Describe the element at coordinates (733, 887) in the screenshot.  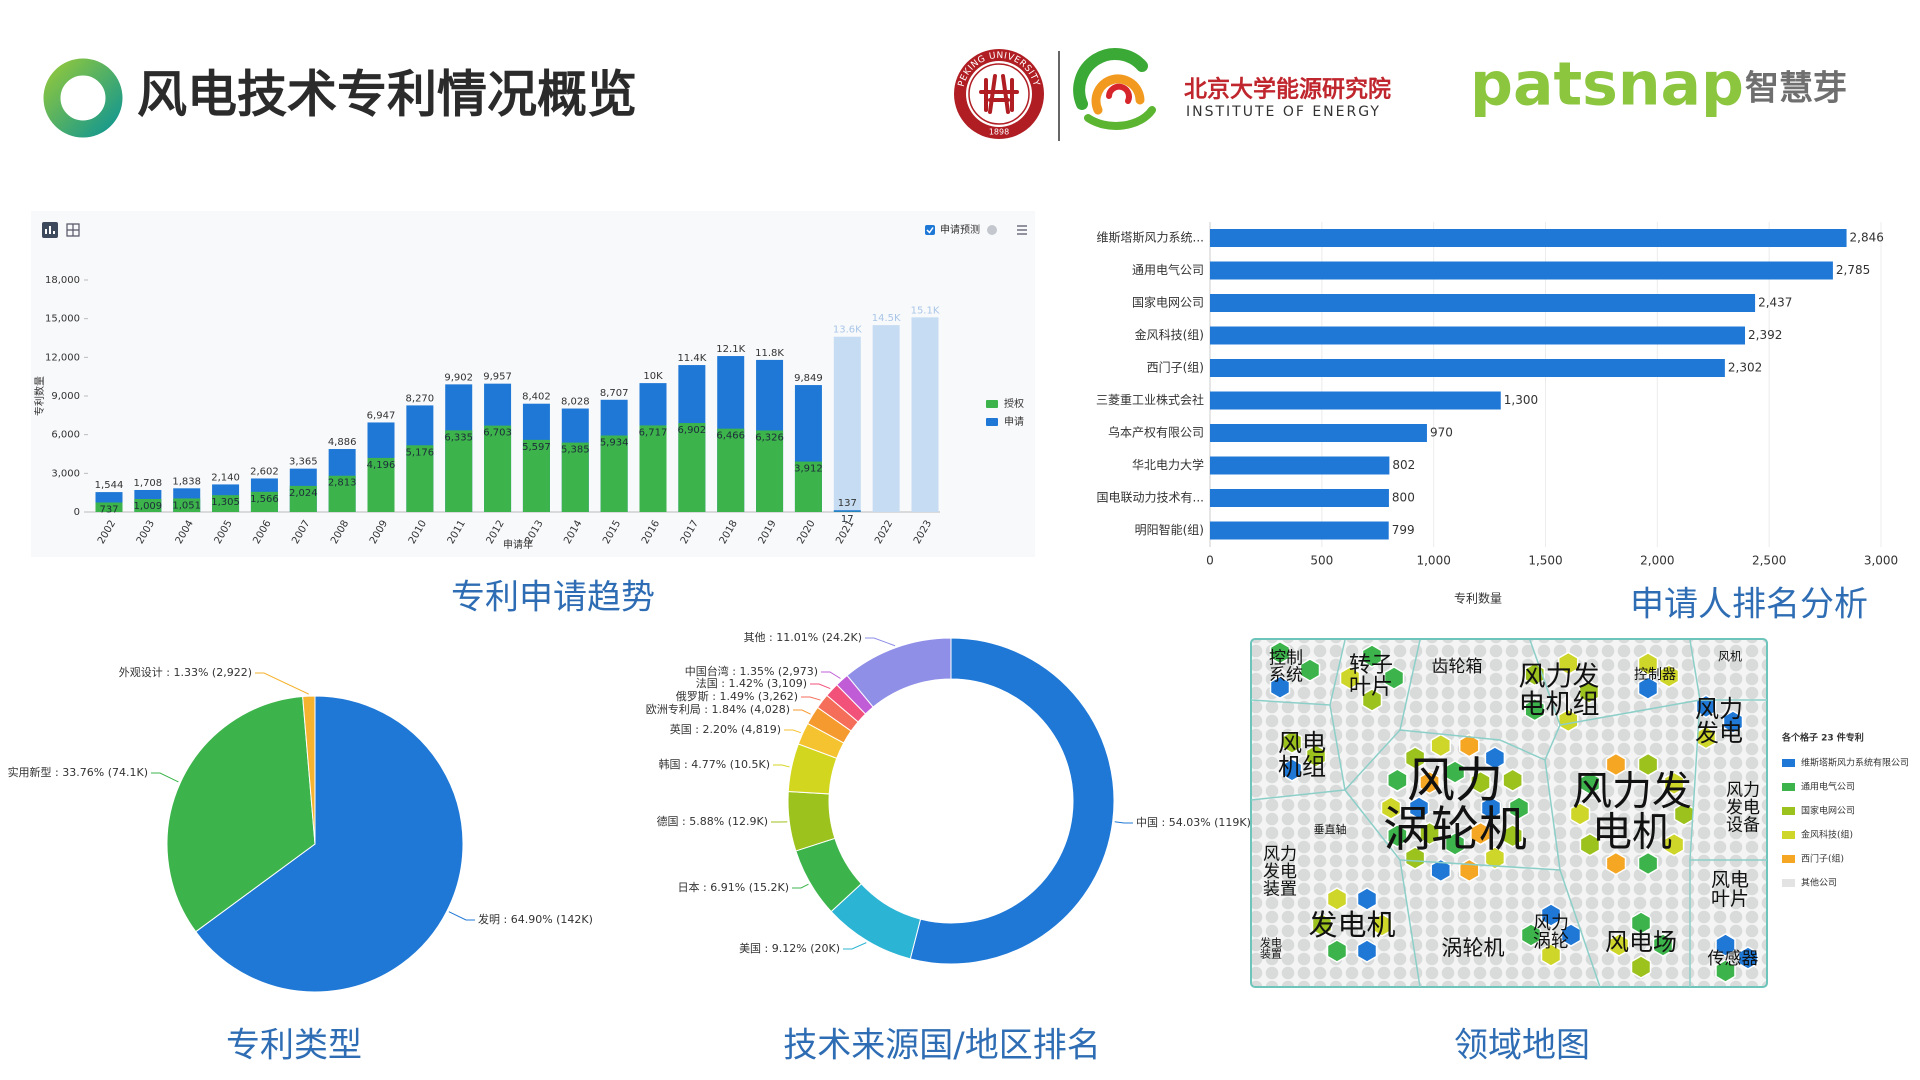
I see `slice-label: 日本 : 6.91% (15.2K)` at that location.